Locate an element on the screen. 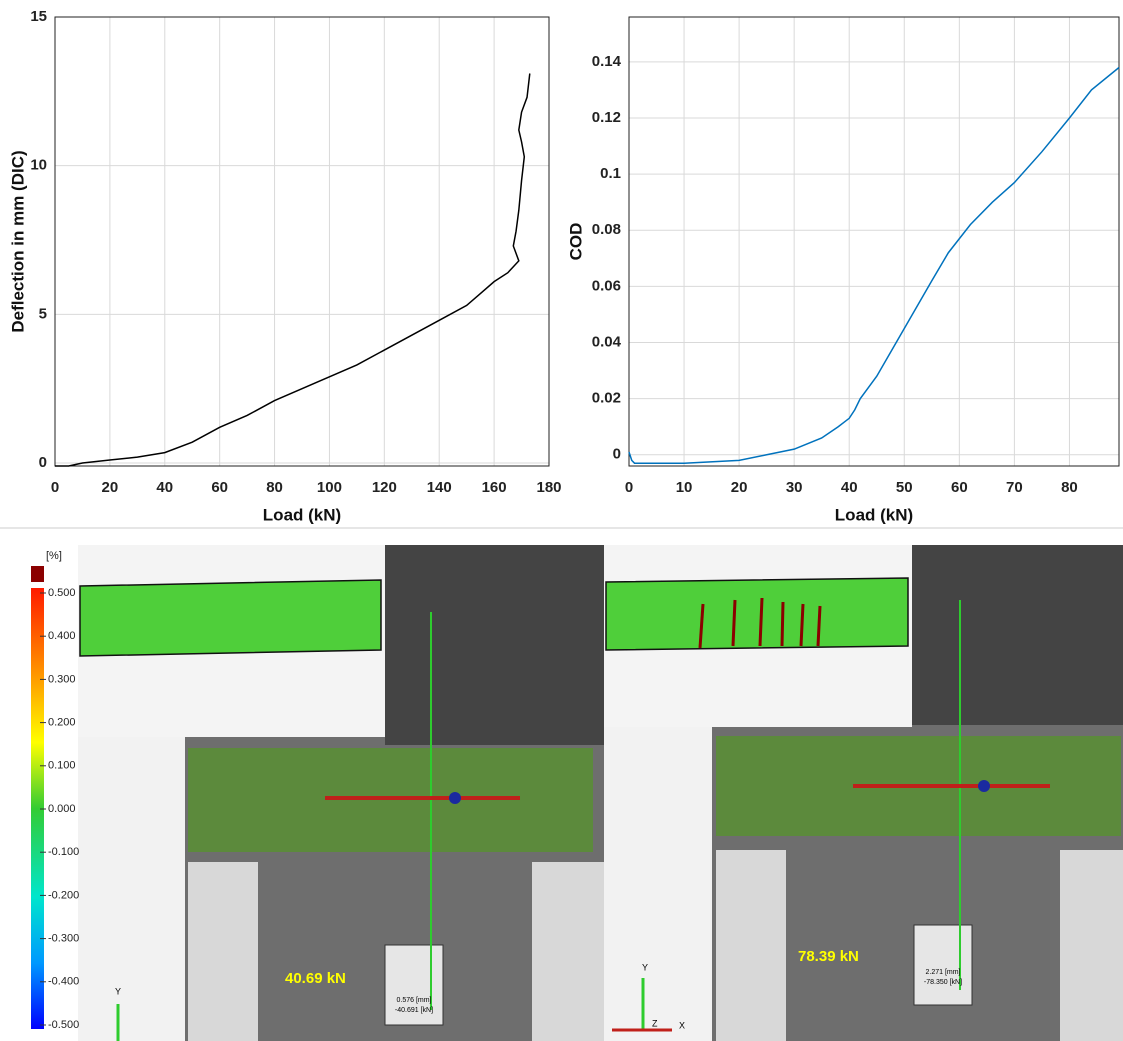  load-label: 40.69 kN is located at coordinates (315, 978).